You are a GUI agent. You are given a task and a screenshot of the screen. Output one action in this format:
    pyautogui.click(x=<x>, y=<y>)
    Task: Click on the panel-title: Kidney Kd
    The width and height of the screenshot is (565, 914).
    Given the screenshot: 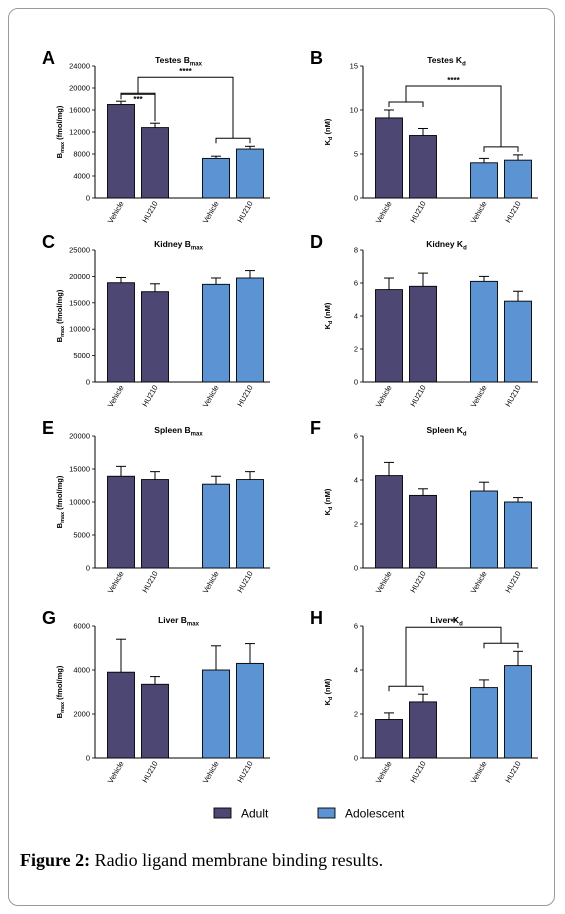 What is the action you would take?
    pyautogui.click(x=446, y=245)
    